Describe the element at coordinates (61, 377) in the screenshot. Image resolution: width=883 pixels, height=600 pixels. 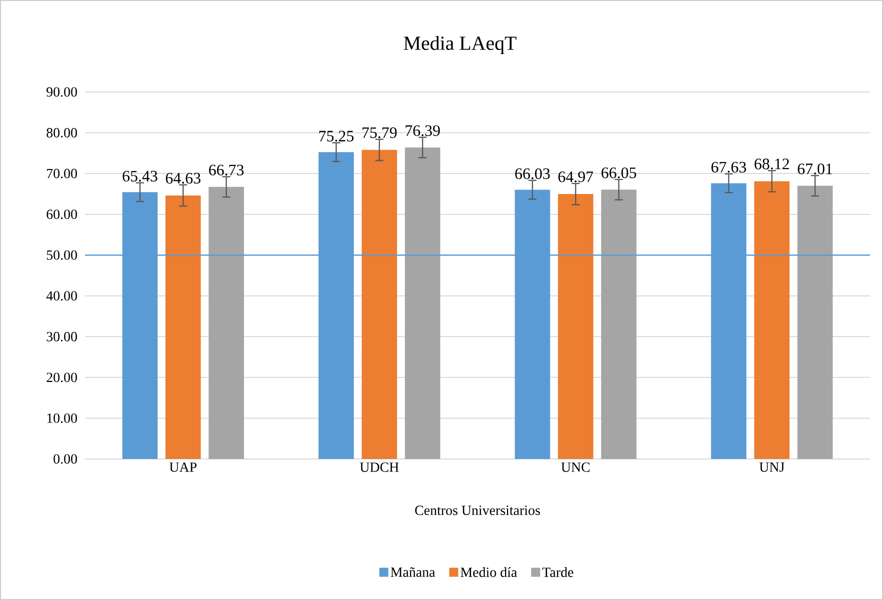
I see `y-tick-label: 20.00` at that location.